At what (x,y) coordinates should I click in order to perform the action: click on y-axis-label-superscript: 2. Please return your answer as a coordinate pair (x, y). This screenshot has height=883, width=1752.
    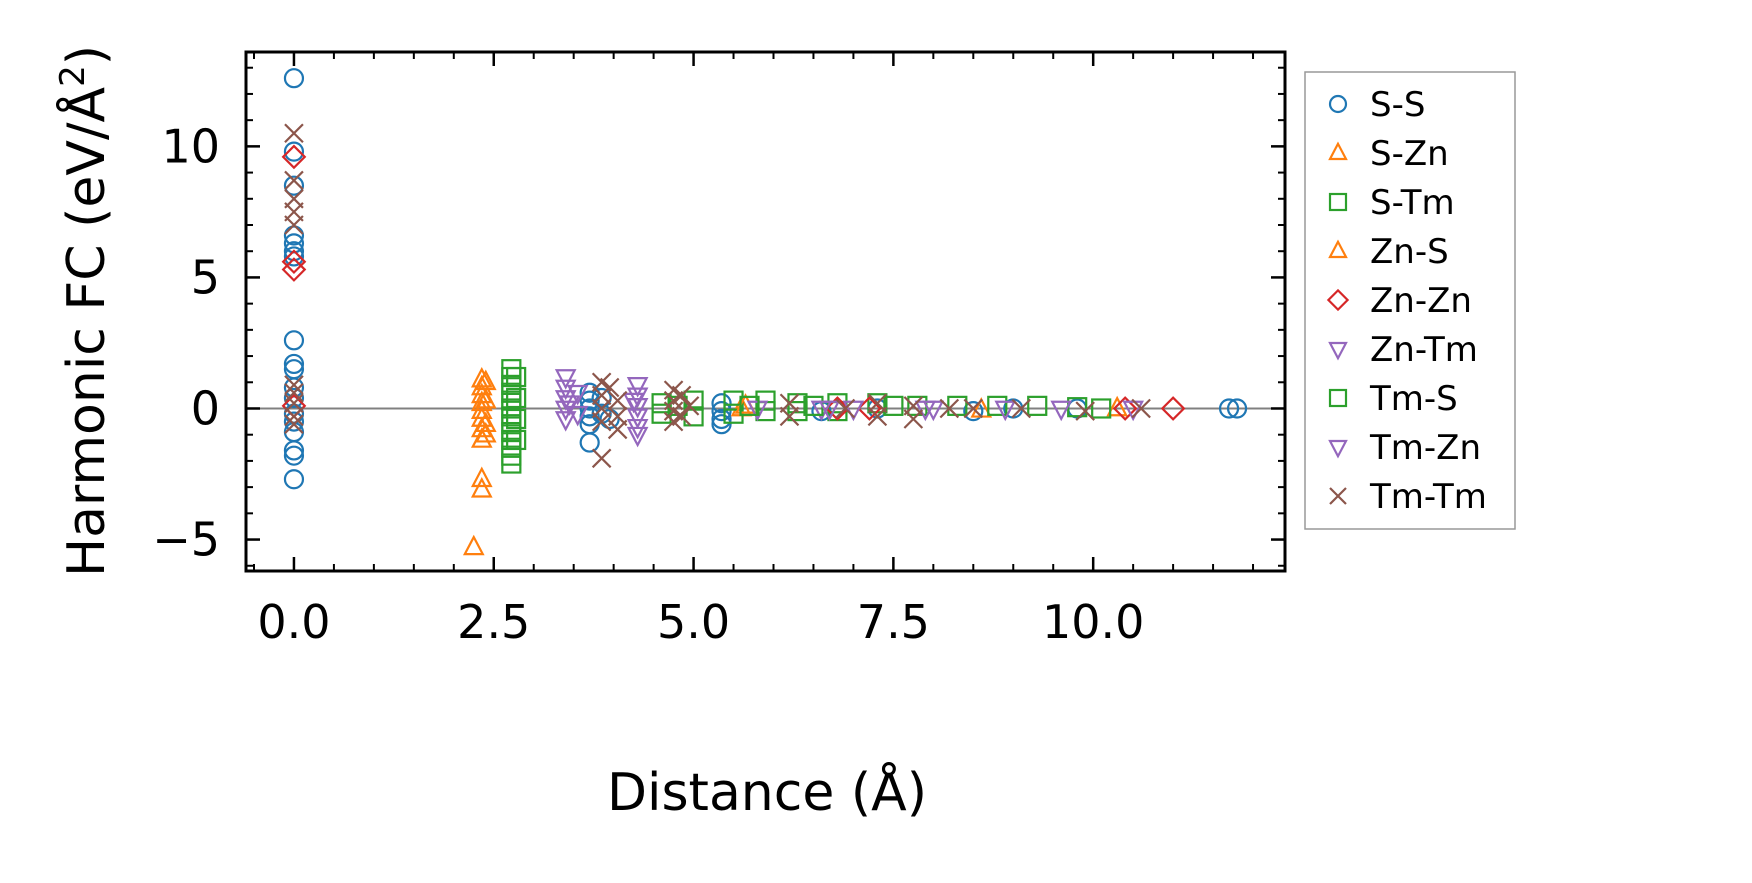
    Looking at the image, I should click on (73, 76).